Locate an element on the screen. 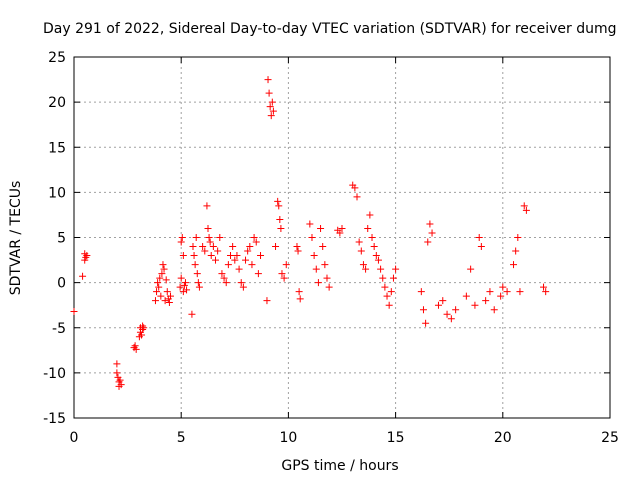 The image size is (640, 480). y-tick-label: -10 is located at coordinates (54, 374).